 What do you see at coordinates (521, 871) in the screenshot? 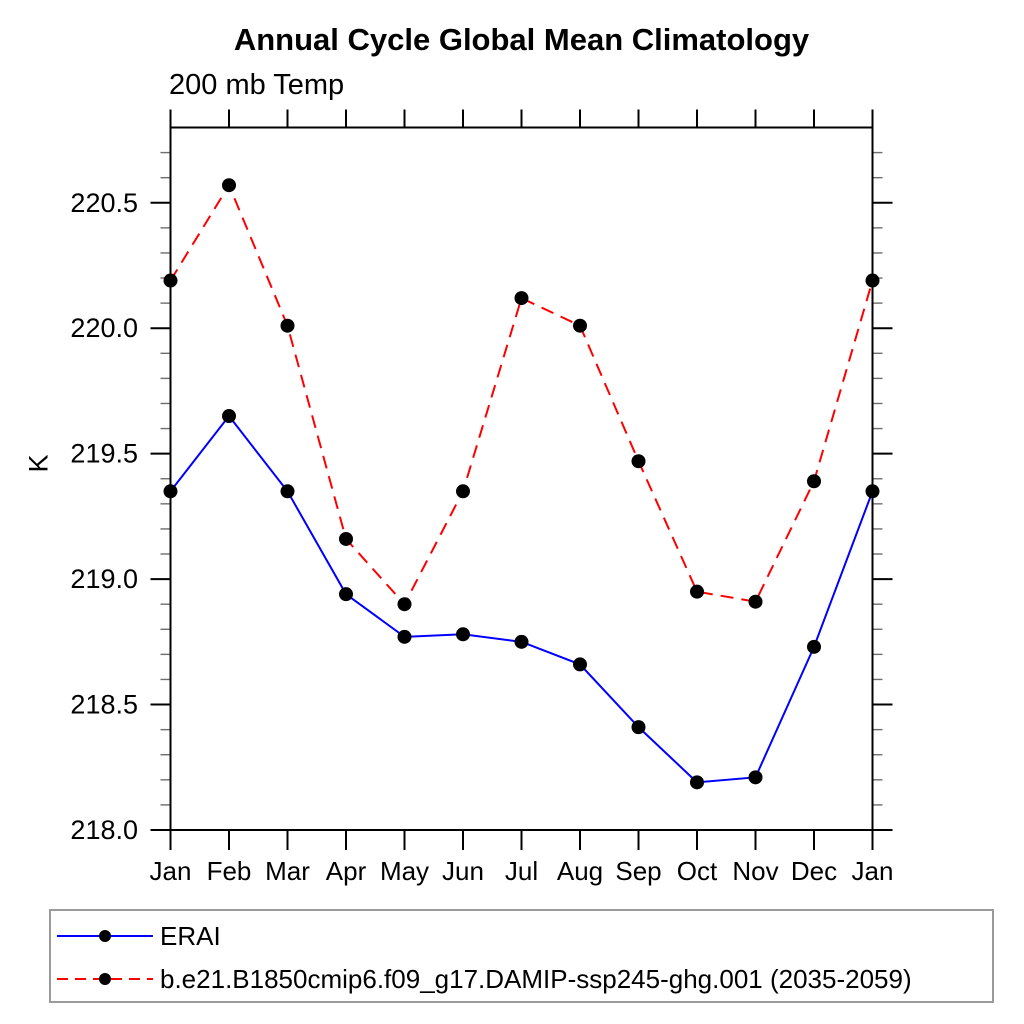
I see `x-tick-label: Jul` at bounding box center [521, 871].